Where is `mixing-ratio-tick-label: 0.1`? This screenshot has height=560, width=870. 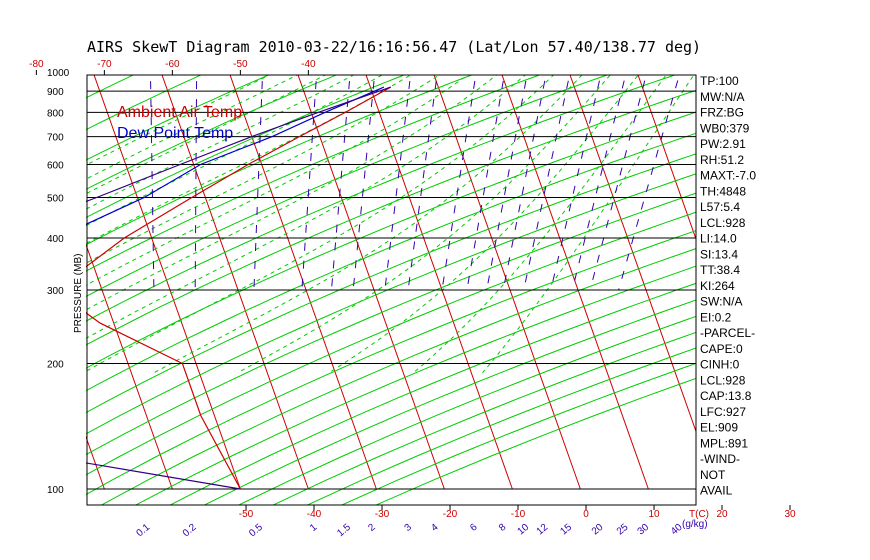 mixing-ratio-tick-label: 0.1 is located at coordinates (144, 531).